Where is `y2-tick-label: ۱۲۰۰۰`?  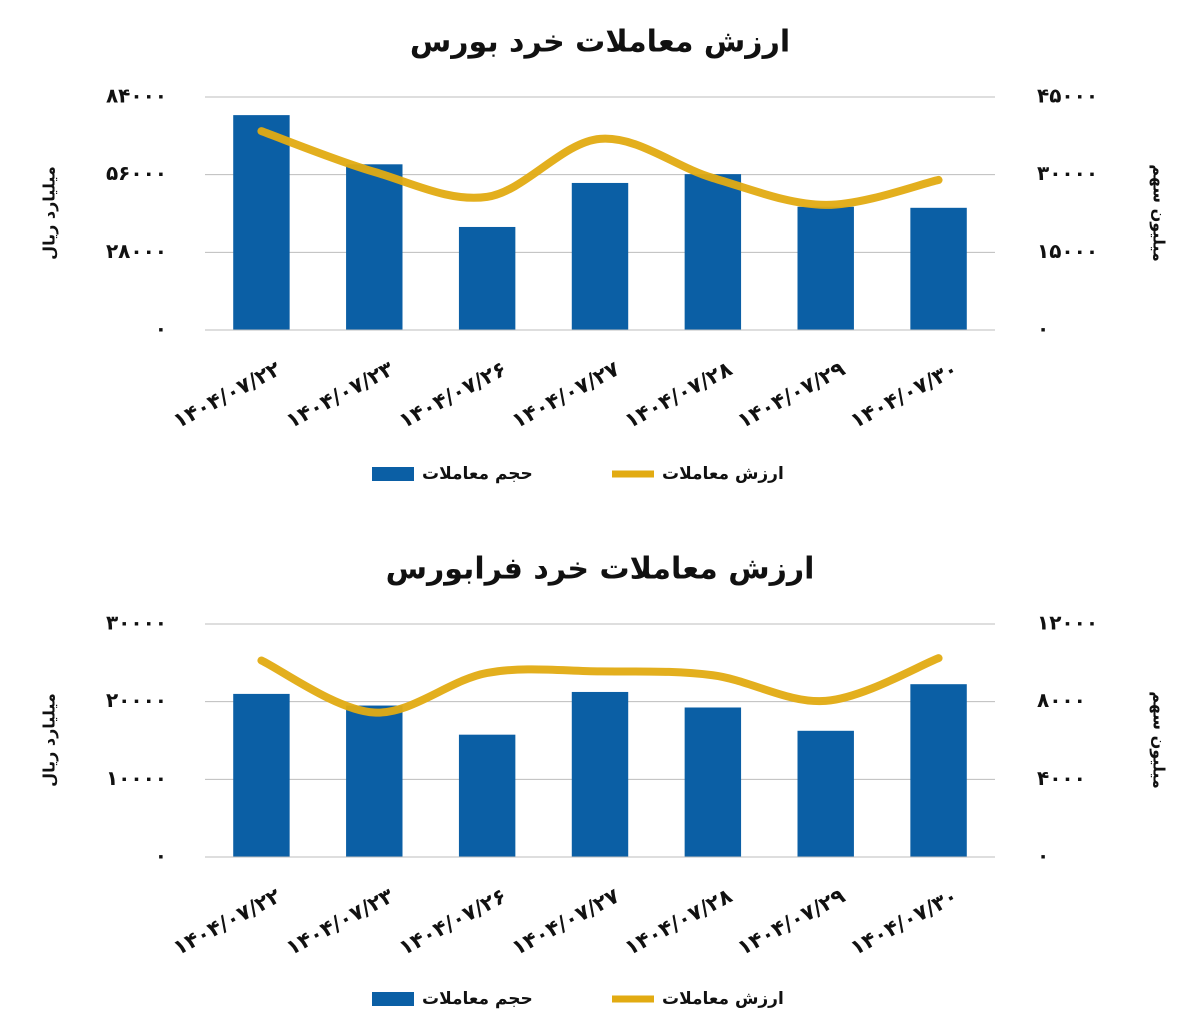
y2-tick-label: ۱۲۰۰۰ is located at coordinates (1067, 623).